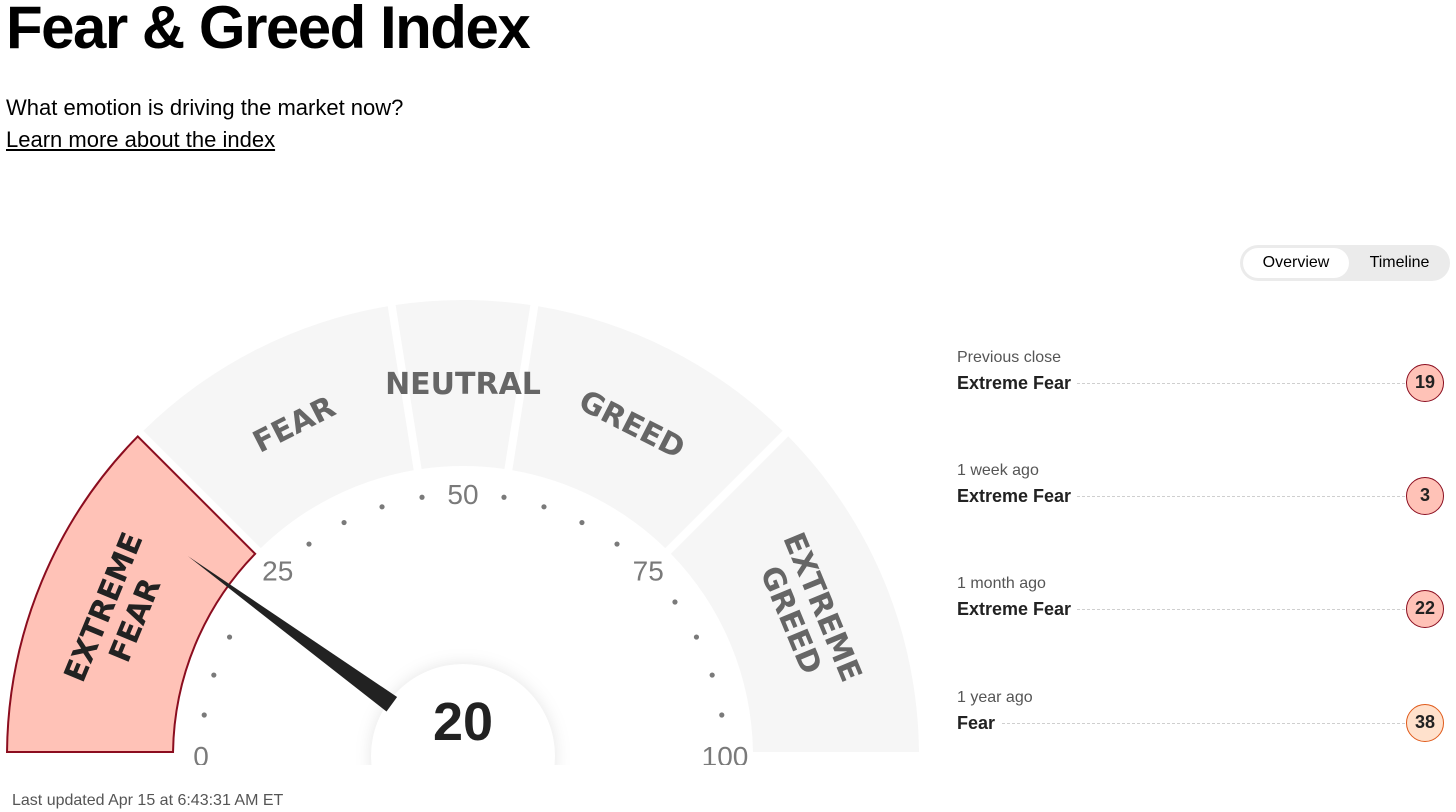 This screenshot has width=1456, height=812. Describe the element at coordinates (1203, 722) in the screenshot. I see `history-1-year-ago: 1 year ago Fear 38` at that location.